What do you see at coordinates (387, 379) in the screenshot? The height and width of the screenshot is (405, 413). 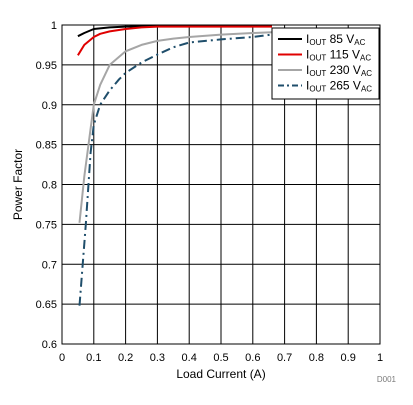 I see `figure-id-label: D001` at bounding box center [387, 379].